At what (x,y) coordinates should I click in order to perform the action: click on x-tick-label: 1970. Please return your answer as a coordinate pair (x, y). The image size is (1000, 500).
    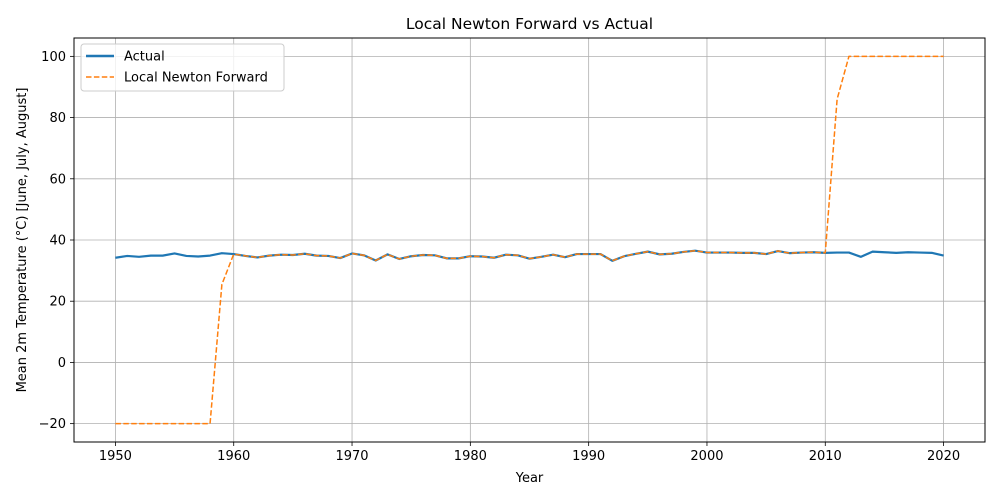
    Looking at the image, I should click on (351, 456).